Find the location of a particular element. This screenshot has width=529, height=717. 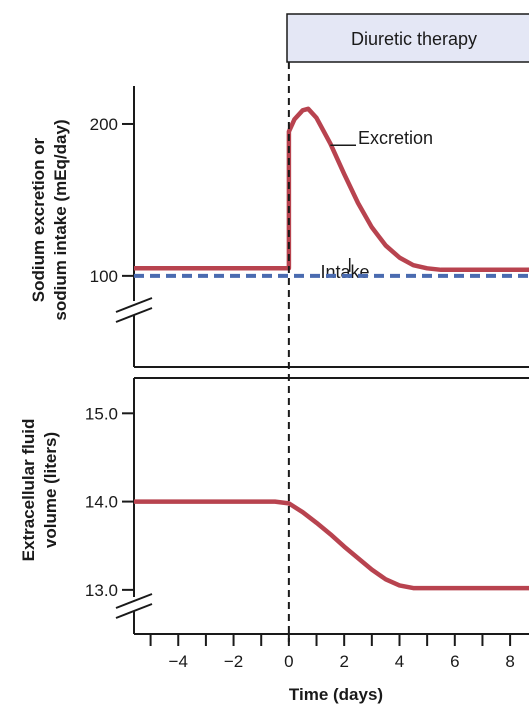

bottom-ylabel: Extracellular fluid volume (liters) is located at coordinates (39, 490).